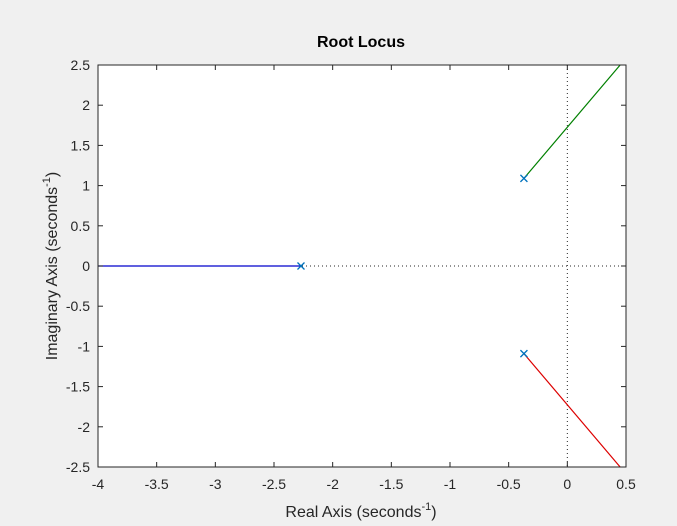  What do you see at coordinates (81, 145) in the screenshot?
I see `y-tick-label: 1.5` at bounding box center [81, 145].